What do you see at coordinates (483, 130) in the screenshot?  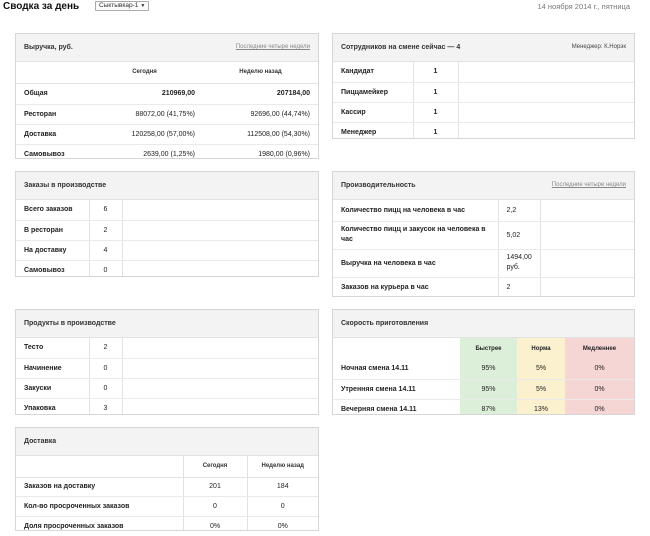 I see `table-row: Менеджер 1` at bounding box center [483, 130].